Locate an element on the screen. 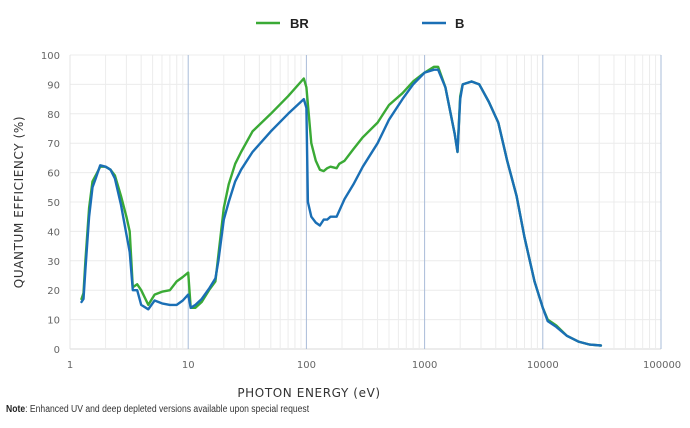  legend-item-b: B is located at coordinates (443, 23).